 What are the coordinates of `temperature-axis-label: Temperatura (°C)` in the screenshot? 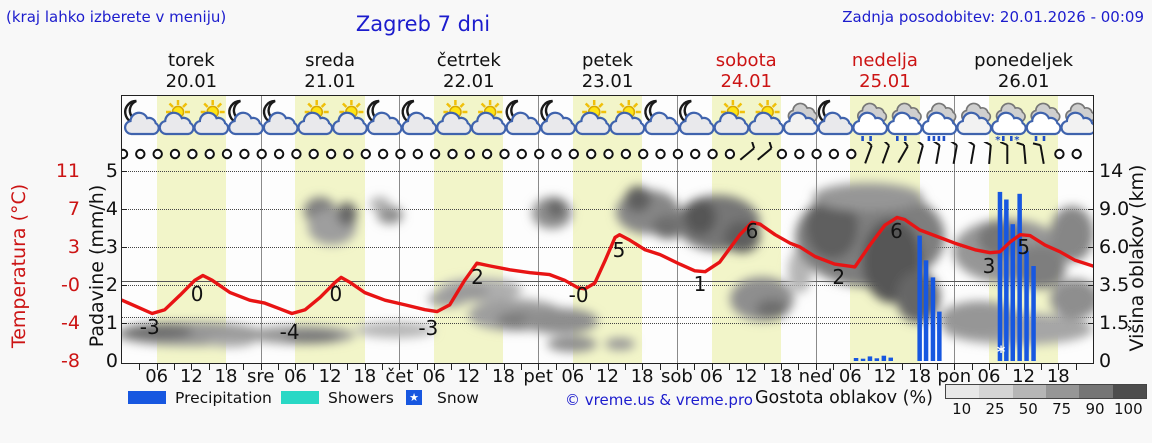 It's located at (19, 266).